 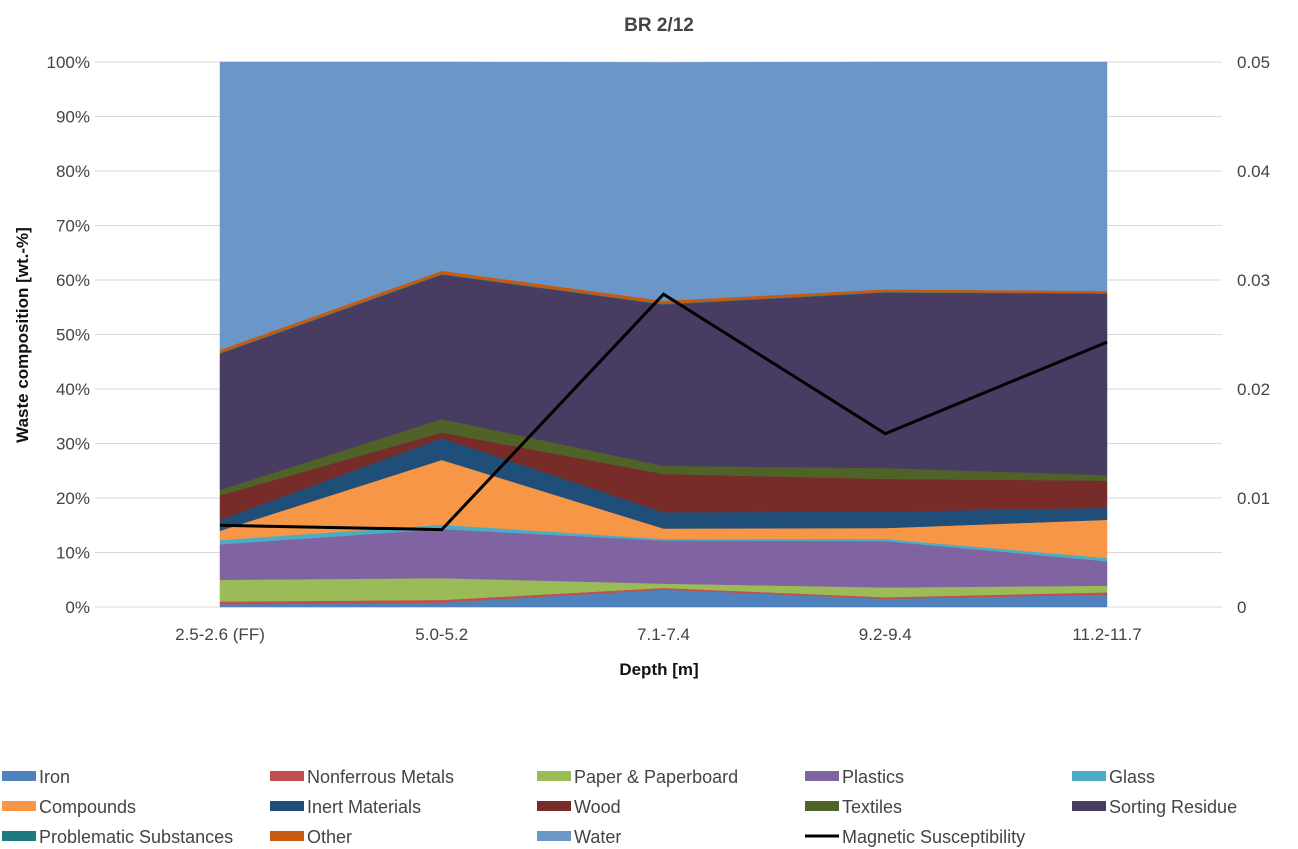 I want to click on legend-label: Magnetic Susceptibility, so click(x=933, y=837).